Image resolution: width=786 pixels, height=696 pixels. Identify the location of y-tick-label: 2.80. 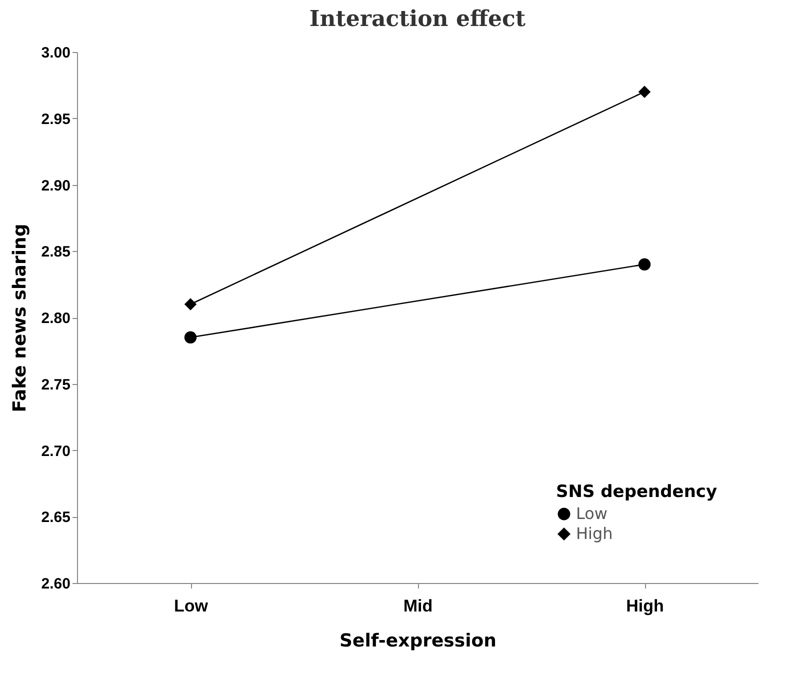
(55, 318).